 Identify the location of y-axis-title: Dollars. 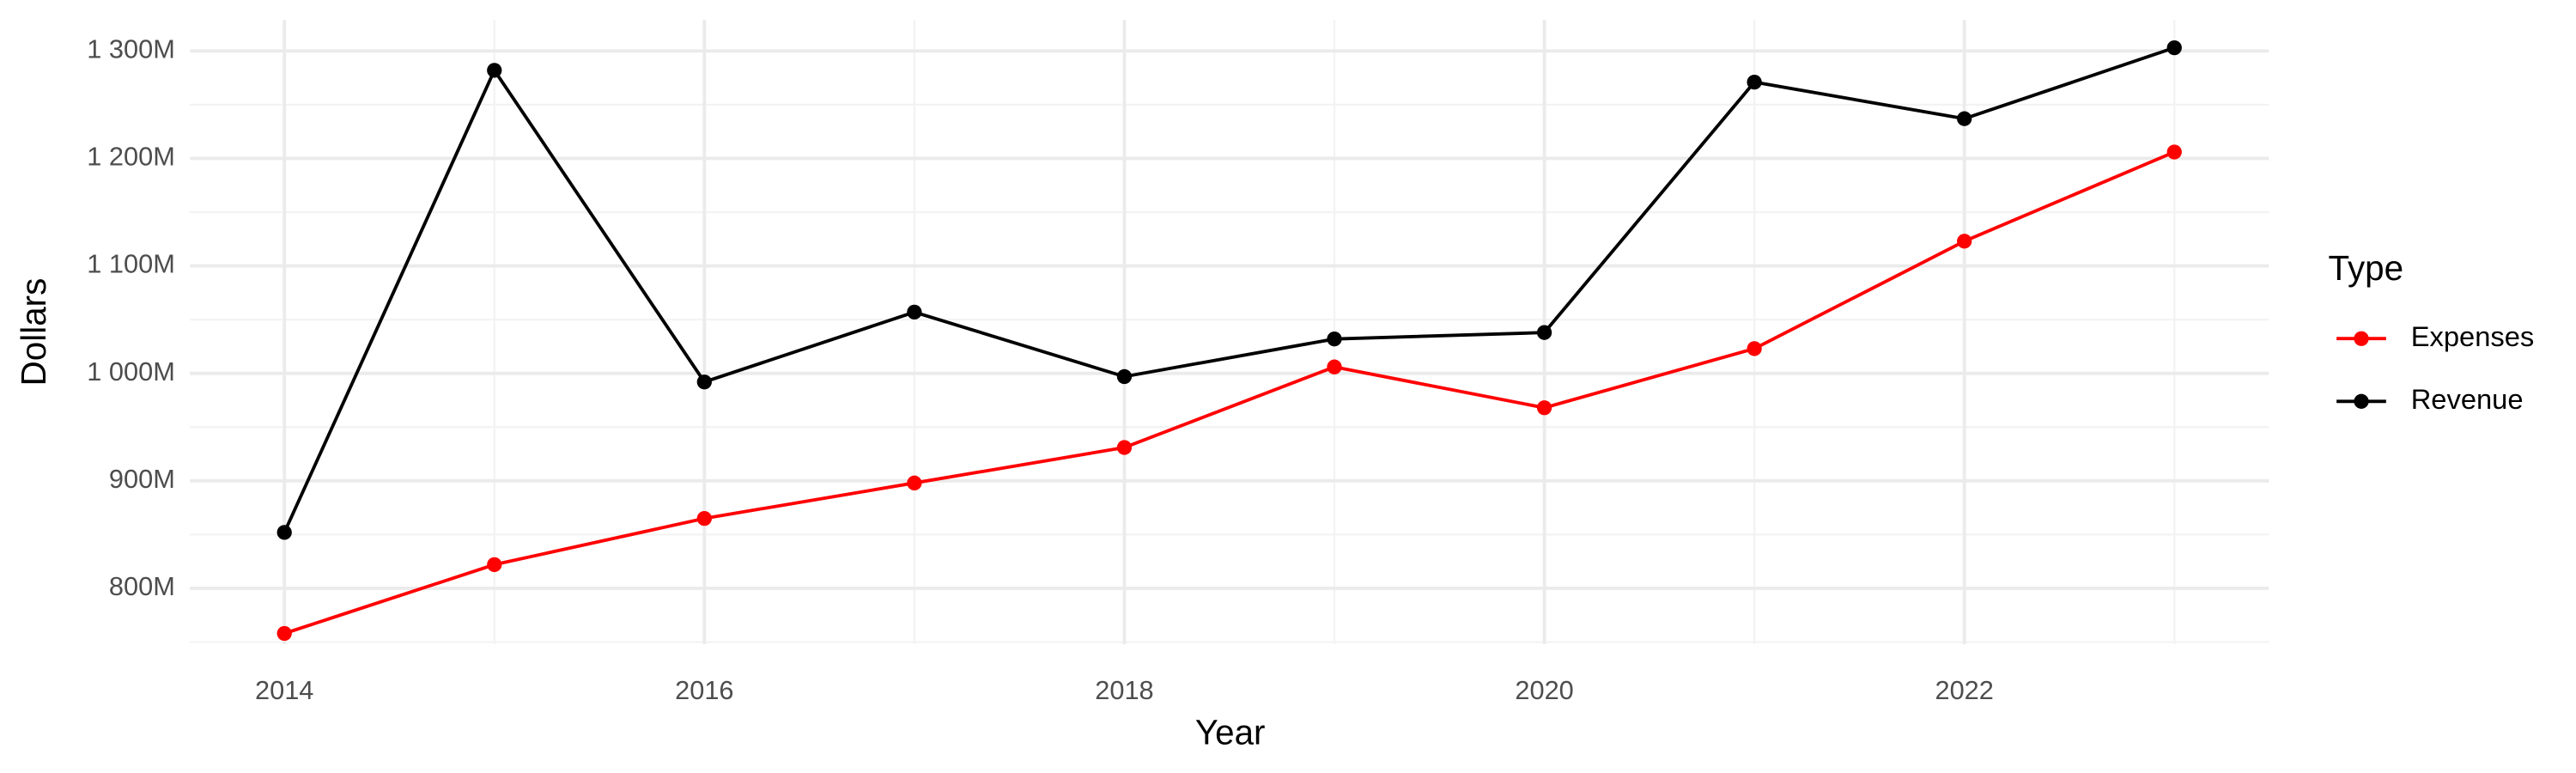
(33, 332).